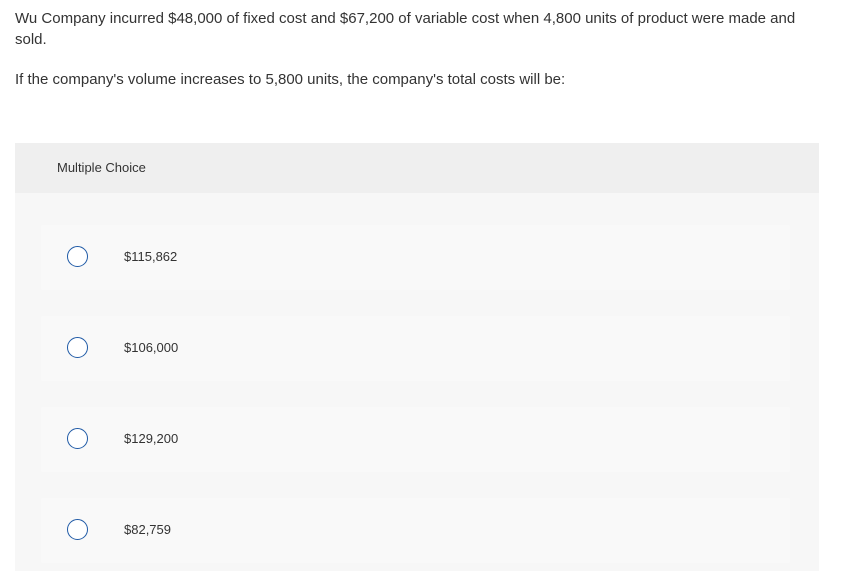 The width and height of the screenshot is (856, 571). Describe the element at coordinates (151, 347) in the screenshot. I see `choice-label: $106,000` at that location.